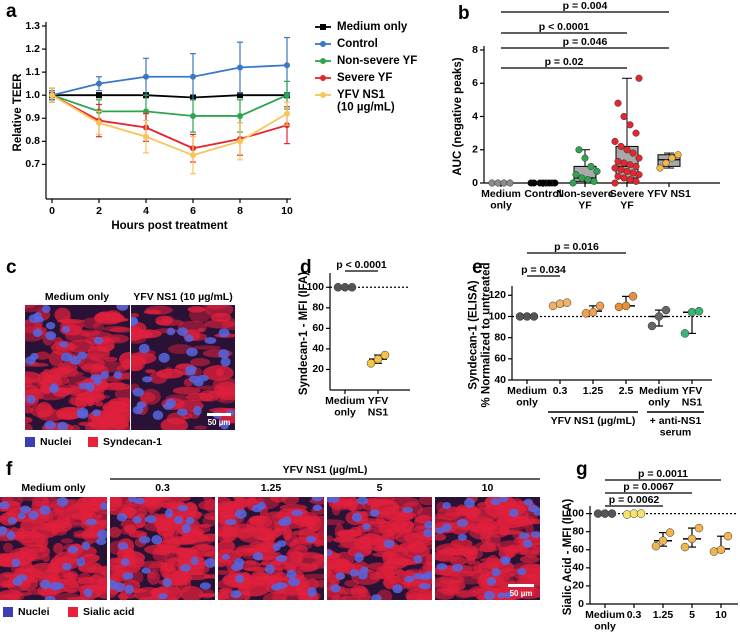 This screenshot has height=634, width=740. I want to click on panel-label: a, so click(11, 11).